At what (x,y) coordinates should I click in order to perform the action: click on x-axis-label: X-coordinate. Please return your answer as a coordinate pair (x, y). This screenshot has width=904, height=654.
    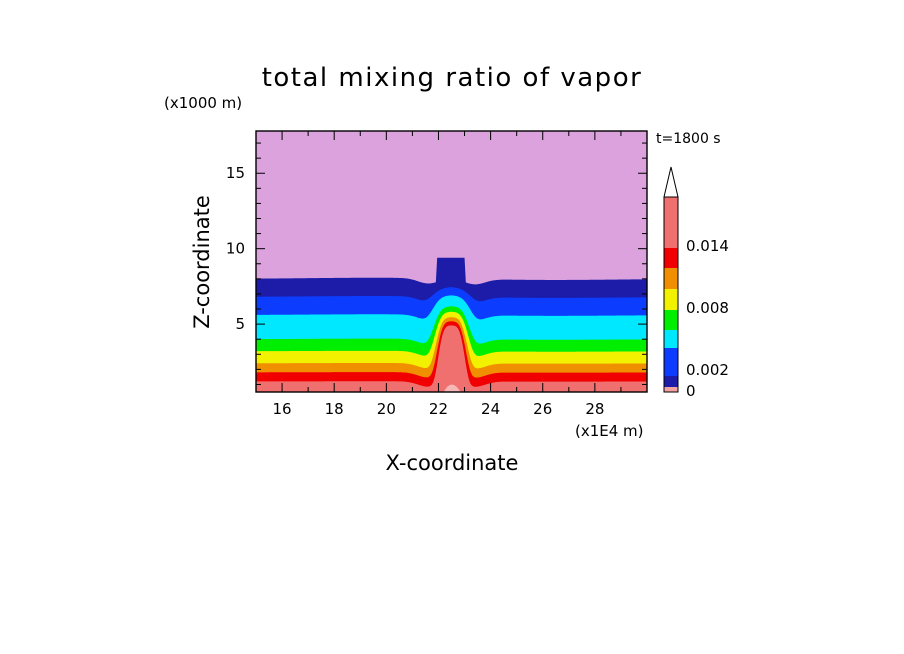
    Looking at the image, I should click on (452, 463).